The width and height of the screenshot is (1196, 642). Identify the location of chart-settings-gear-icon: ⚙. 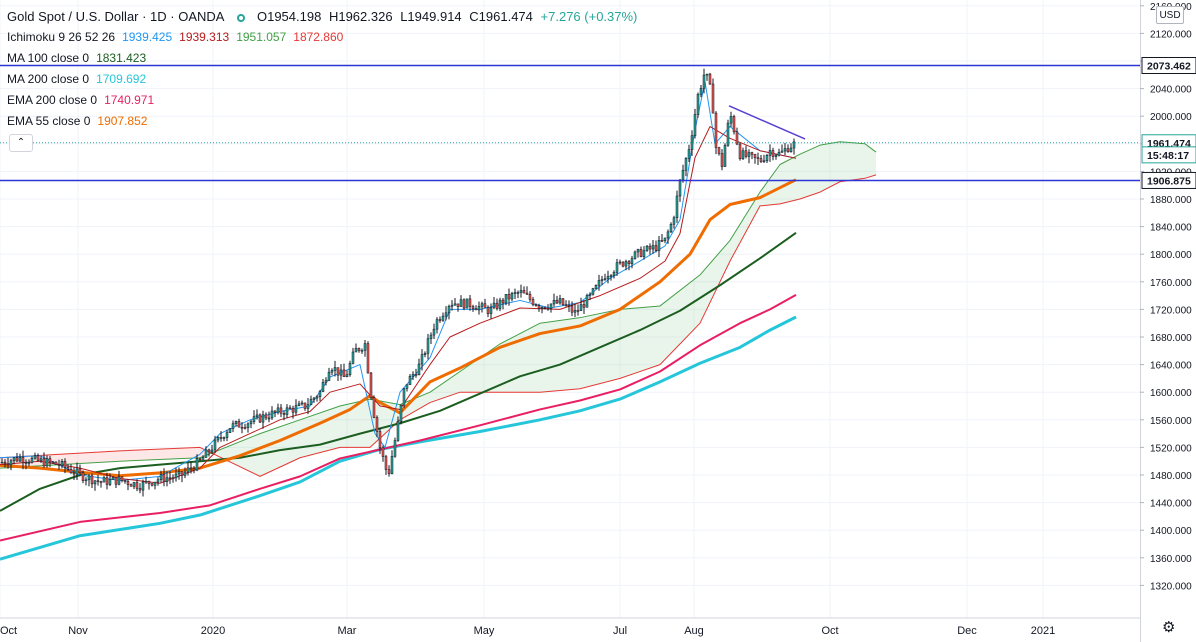
(1169, 627).